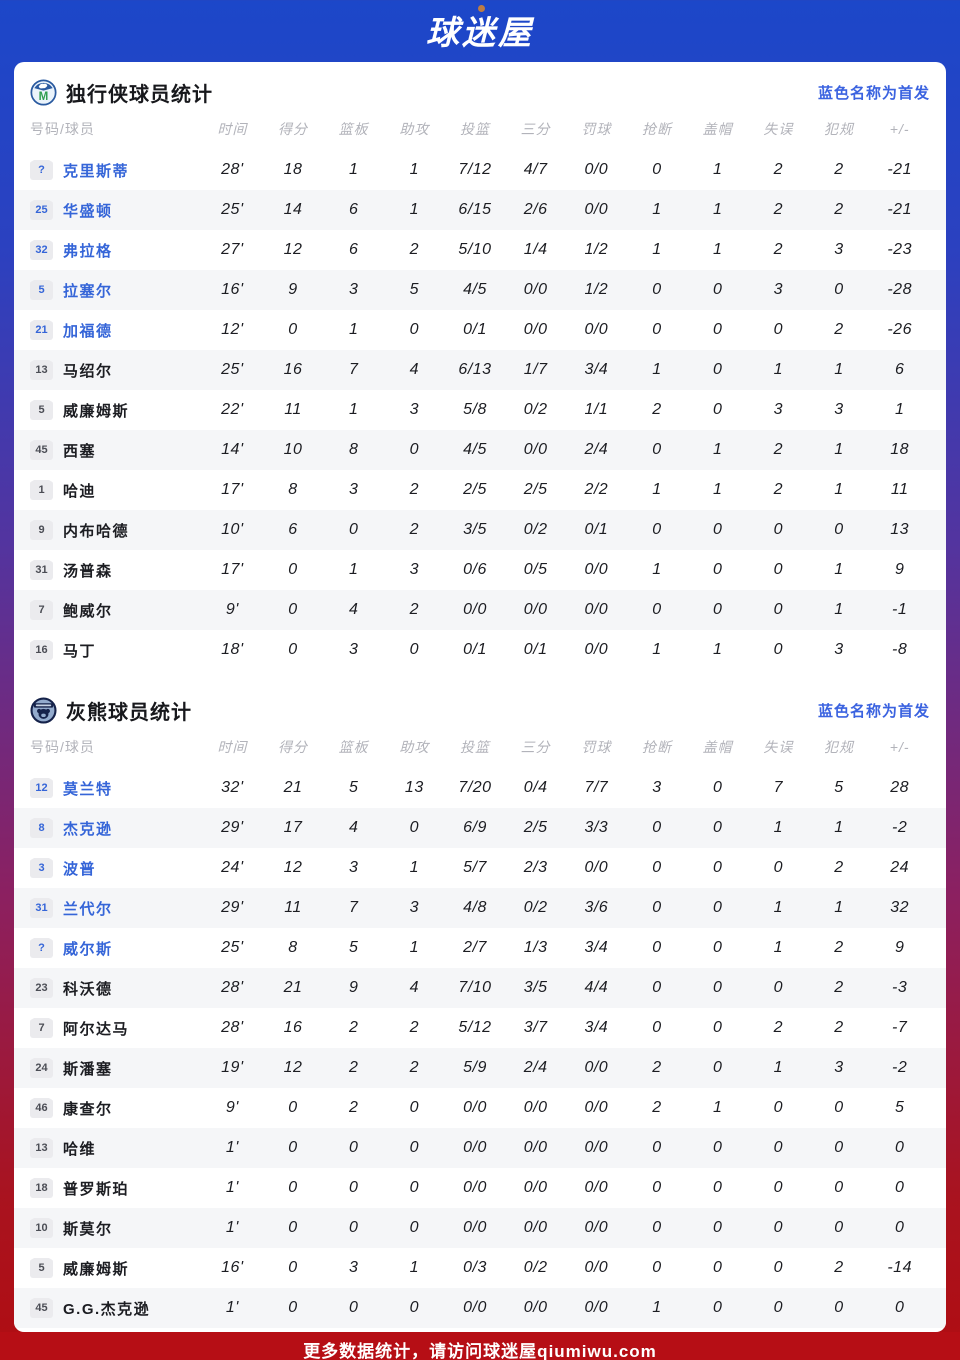  Describe the element at coordinates (88, 211) in the screenshot. I see `player-name: 华盛顿` at that location.